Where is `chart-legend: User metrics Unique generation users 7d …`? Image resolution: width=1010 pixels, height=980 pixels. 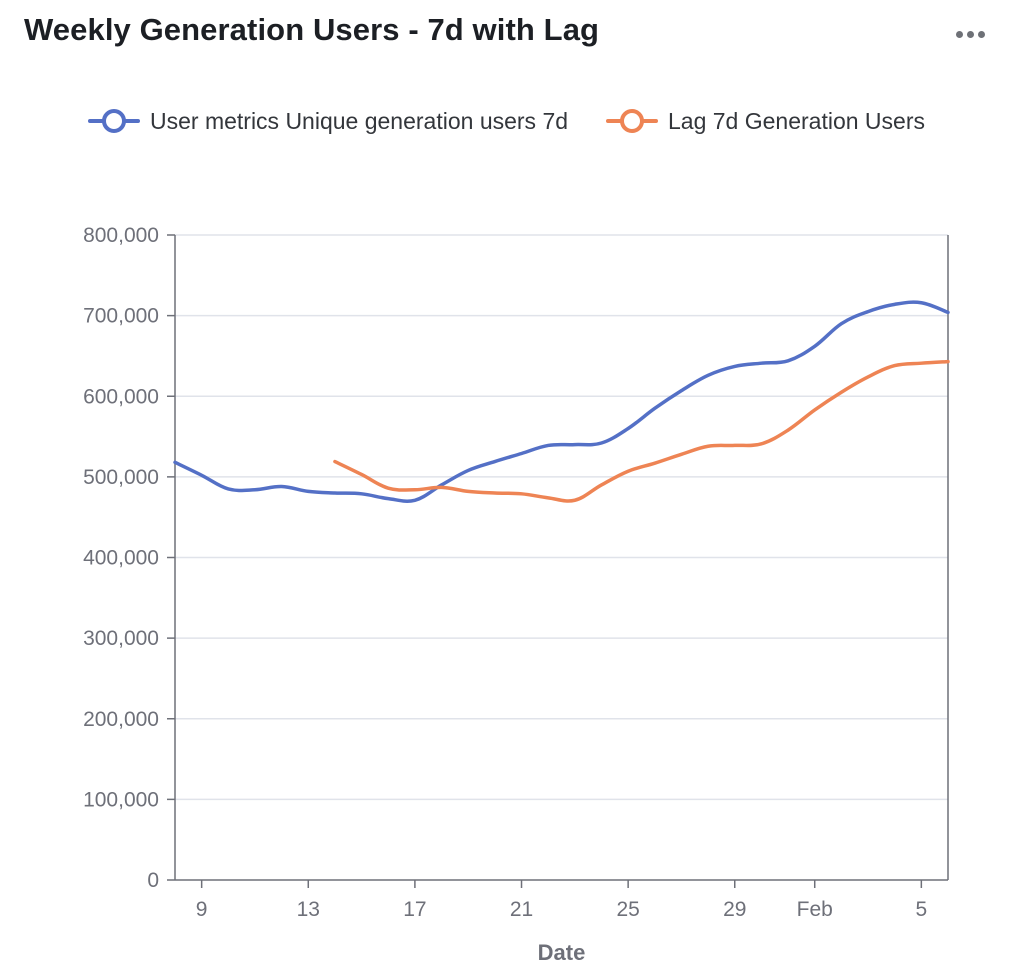
chart-legend: User metrics Unique generation users 7d … is located at coordinates (505, 121).